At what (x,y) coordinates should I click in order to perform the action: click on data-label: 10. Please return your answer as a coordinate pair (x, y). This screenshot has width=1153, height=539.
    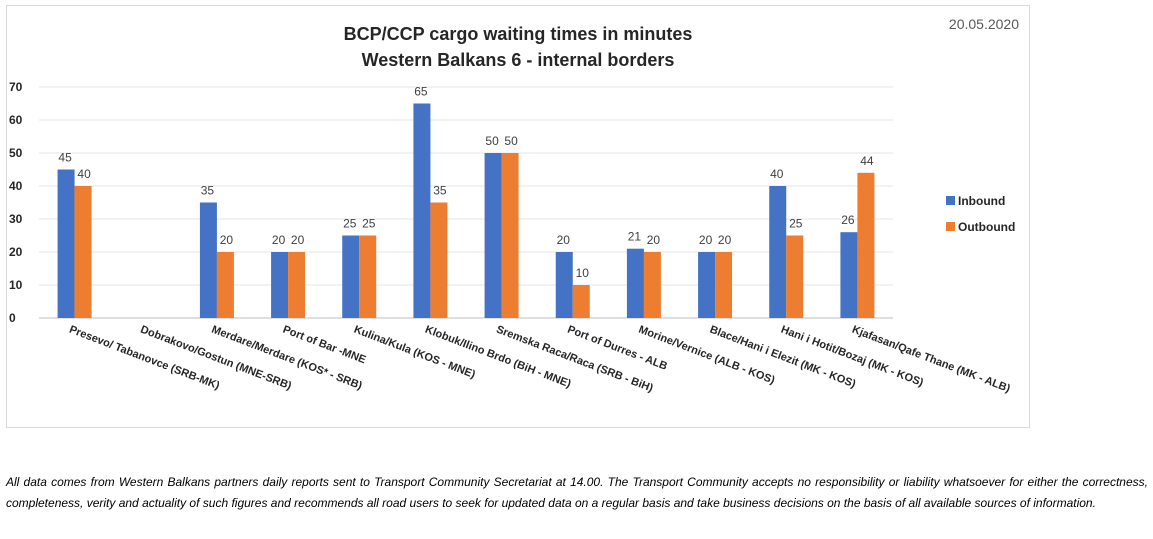
    Looking at the image, I should click on (583, 273).